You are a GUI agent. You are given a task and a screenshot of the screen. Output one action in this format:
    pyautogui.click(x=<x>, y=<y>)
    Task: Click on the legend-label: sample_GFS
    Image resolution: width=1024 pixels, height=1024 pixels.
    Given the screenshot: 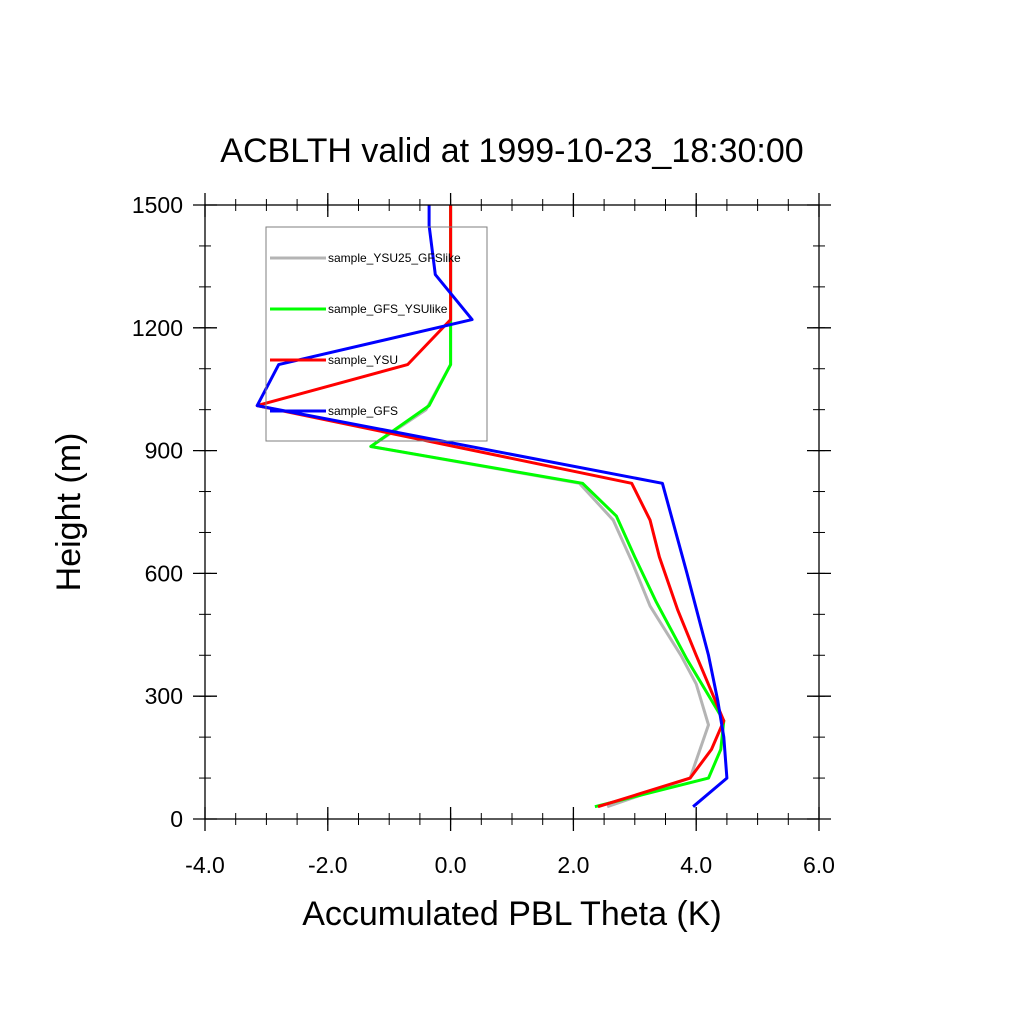 What is the action you would take?
    pyautogui.click(x=363, y=411)
    